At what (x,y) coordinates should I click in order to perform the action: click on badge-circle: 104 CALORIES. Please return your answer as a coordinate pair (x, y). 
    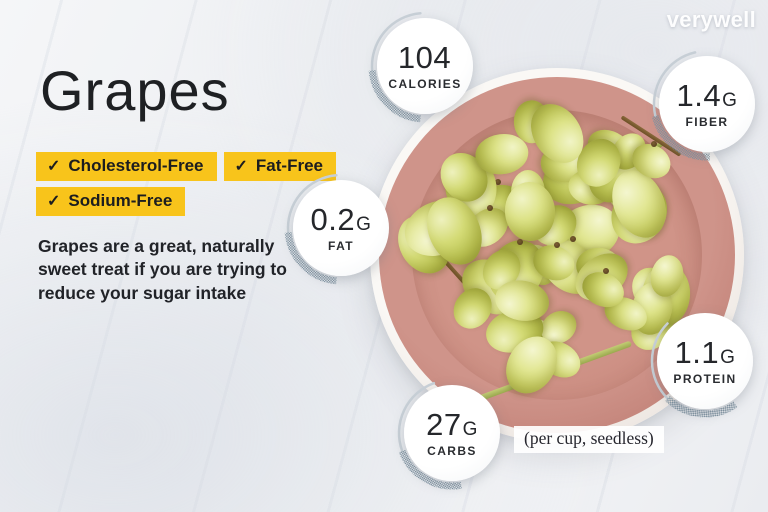
    Looking at the image, I should click on (425, 66).